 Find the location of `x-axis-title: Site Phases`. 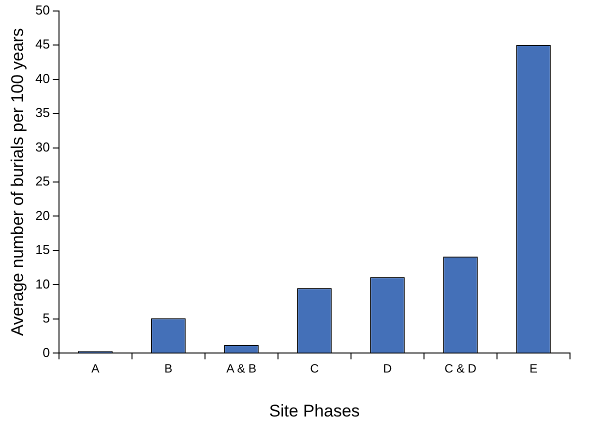

x-axis-title: Site Phases is located at coordinates (314, 410).